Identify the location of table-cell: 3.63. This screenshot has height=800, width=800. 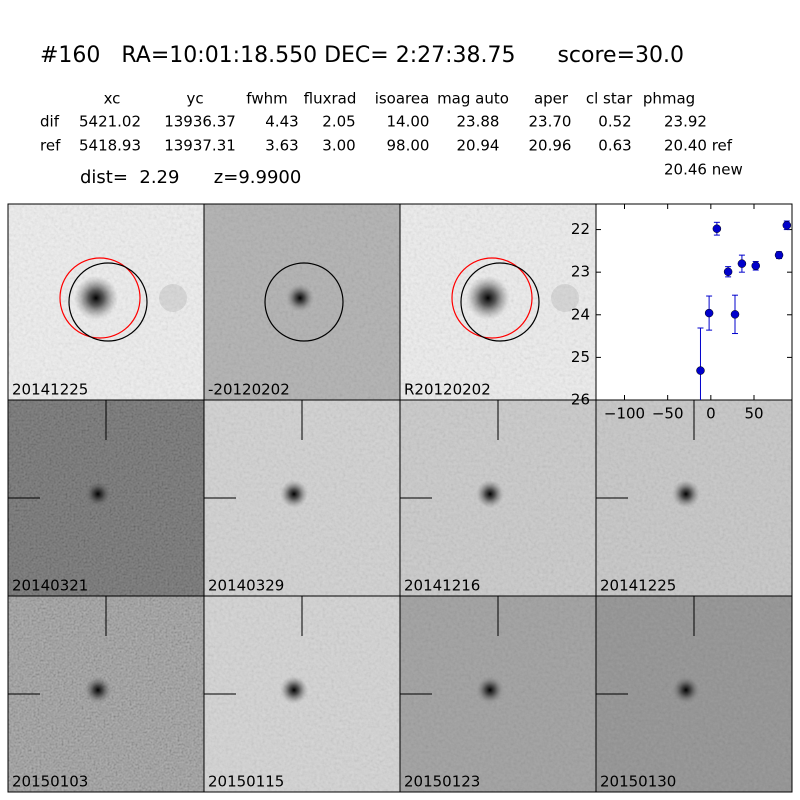
(281, 146).